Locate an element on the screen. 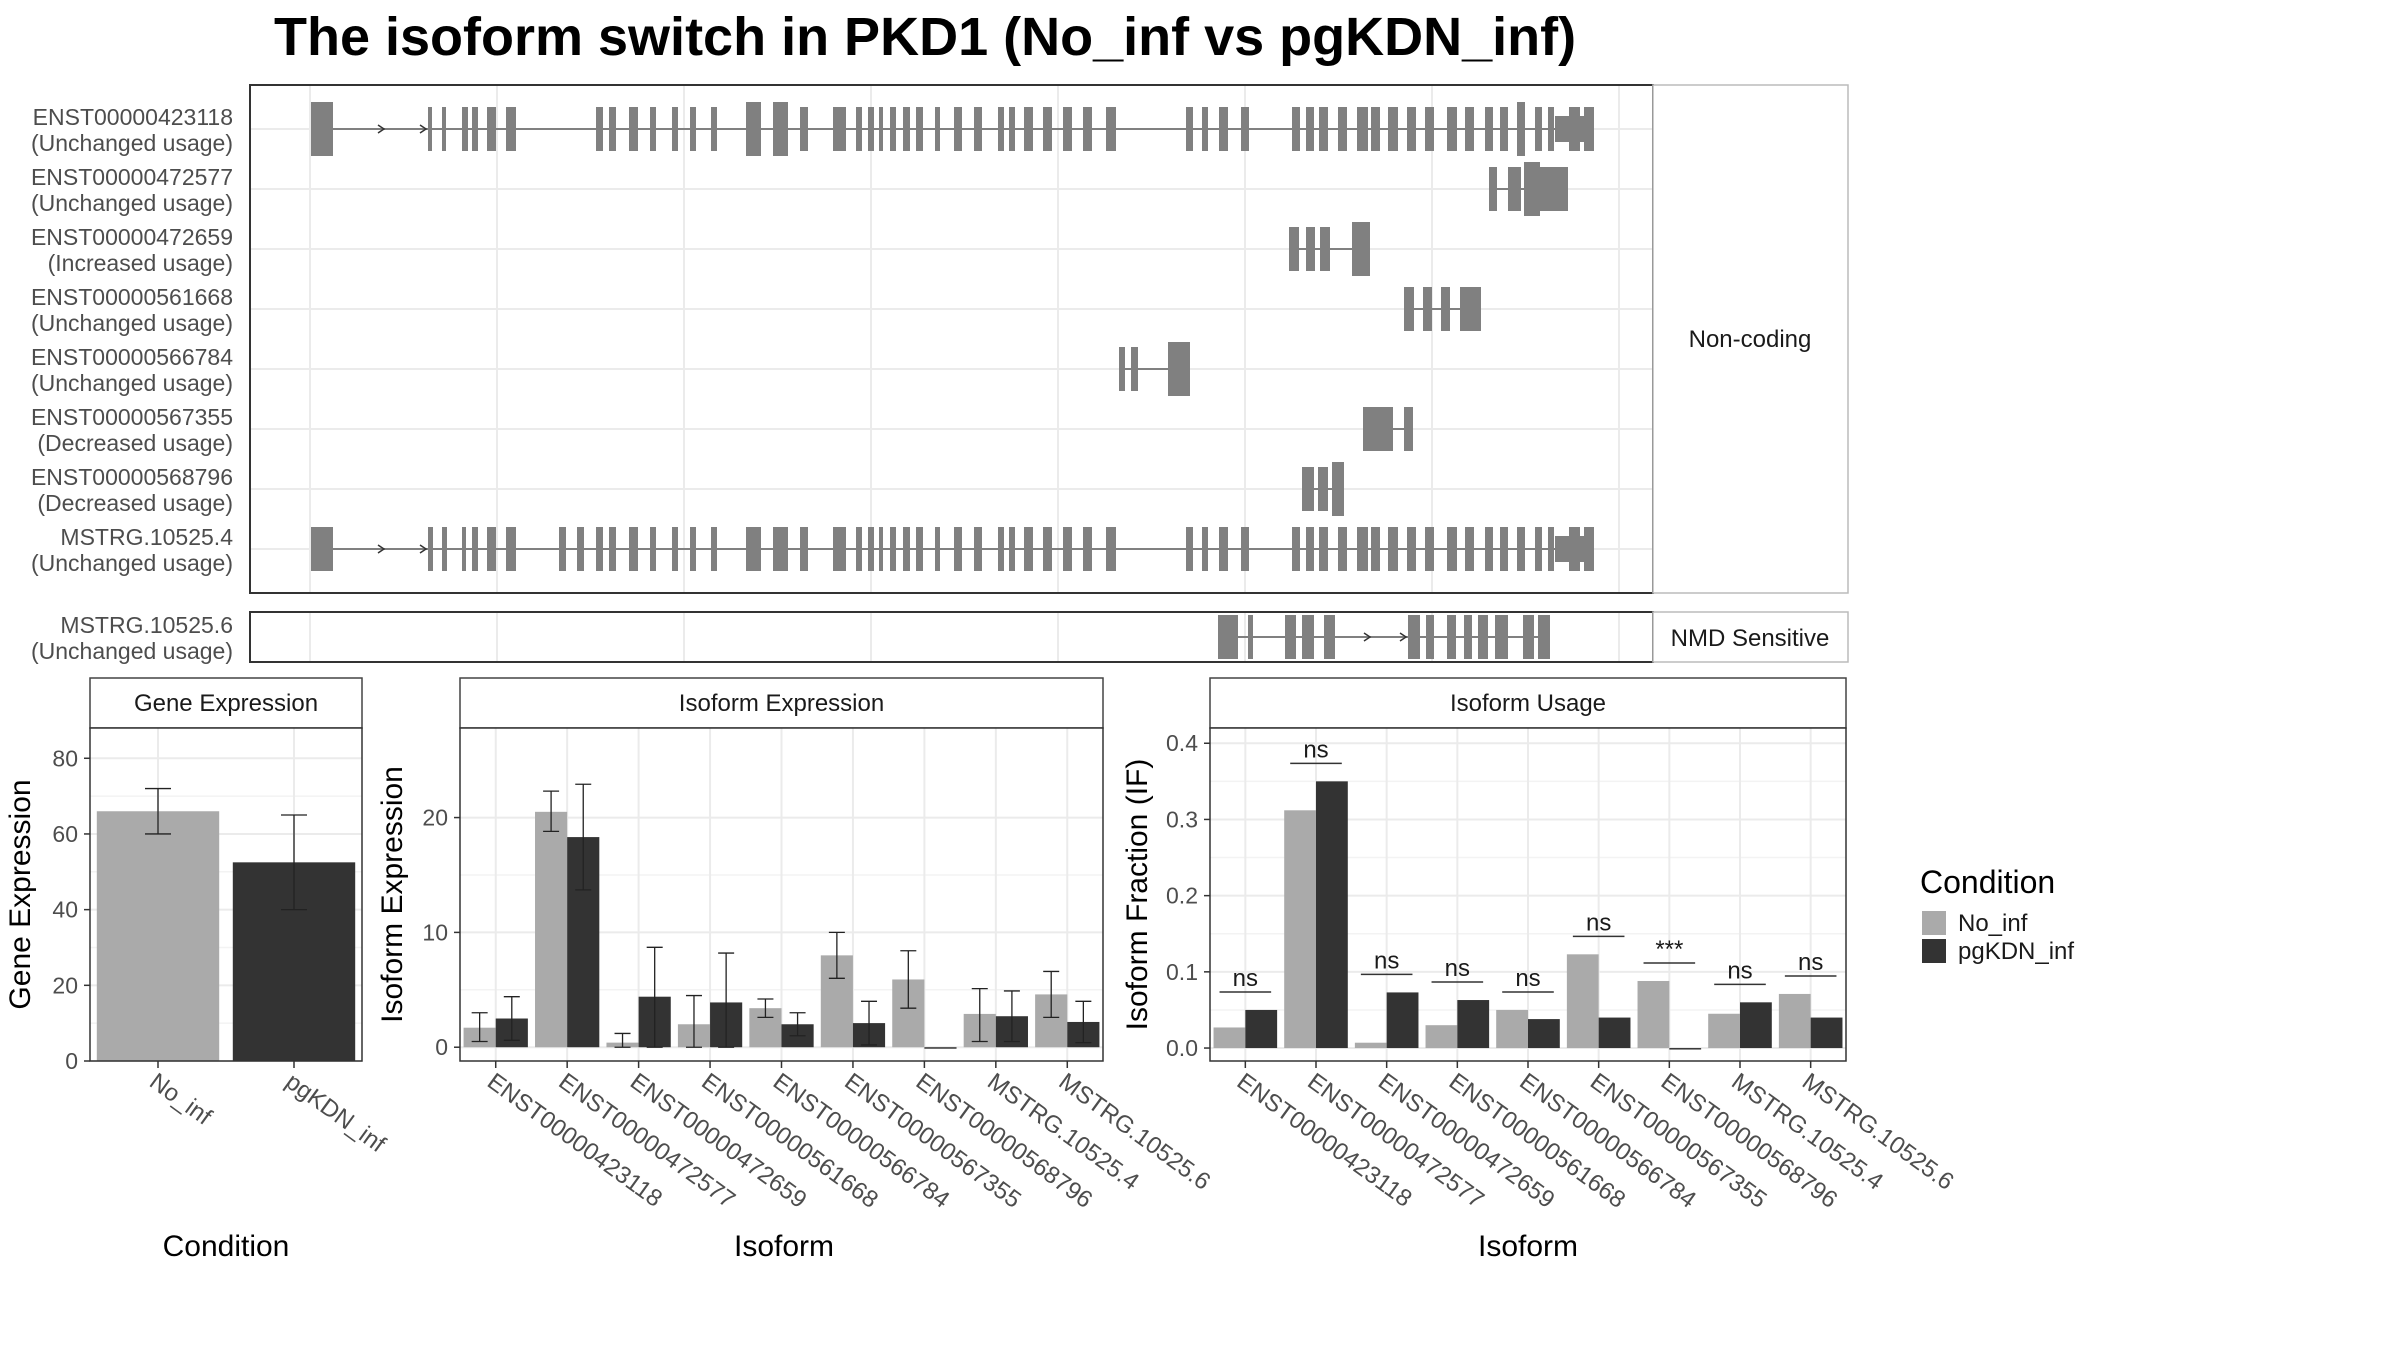  strip-noncoding is located at coordinates (1750, 339).